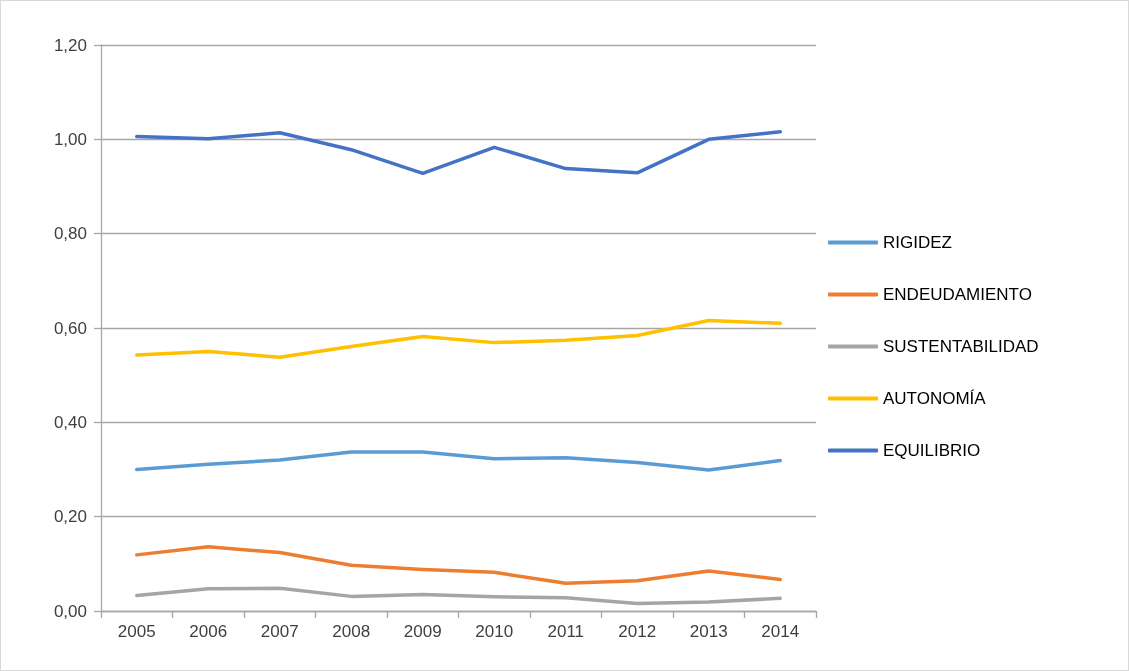  I want to click on x-tick-label: 2007, so click(279, 631).